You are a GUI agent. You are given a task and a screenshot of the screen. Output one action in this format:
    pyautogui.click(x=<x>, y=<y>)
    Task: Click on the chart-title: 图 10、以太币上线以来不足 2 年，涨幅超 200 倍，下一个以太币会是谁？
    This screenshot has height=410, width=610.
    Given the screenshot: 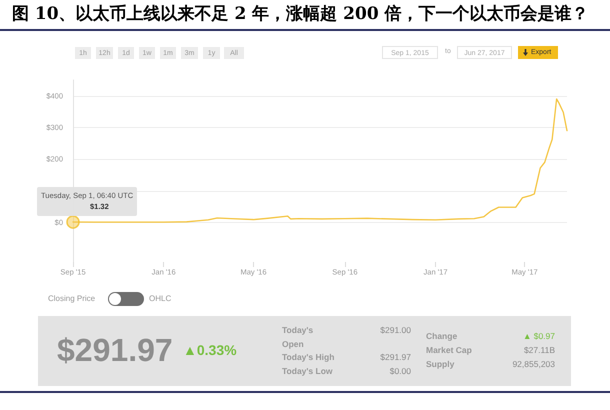 What is the action you would take?
    pyautogui.click(x=300, y=14)
    